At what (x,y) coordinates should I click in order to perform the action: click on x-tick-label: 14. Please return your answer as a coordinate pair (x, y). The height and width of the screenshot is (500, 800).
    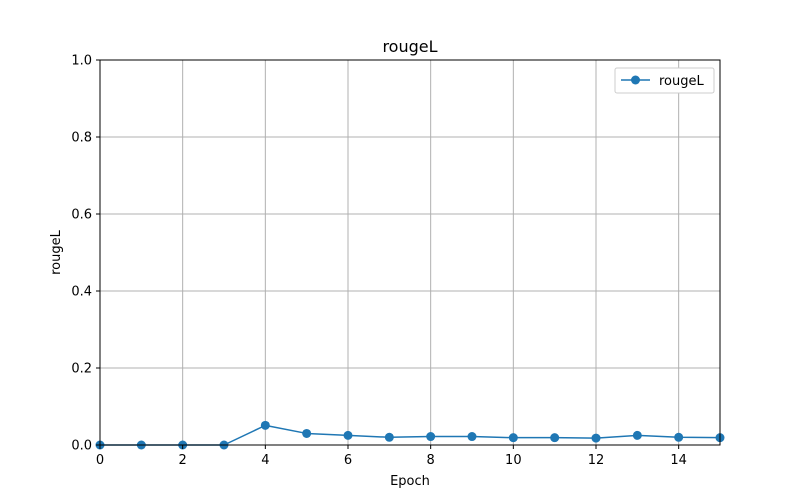
    Looking at the image, I should click on (678, 460).